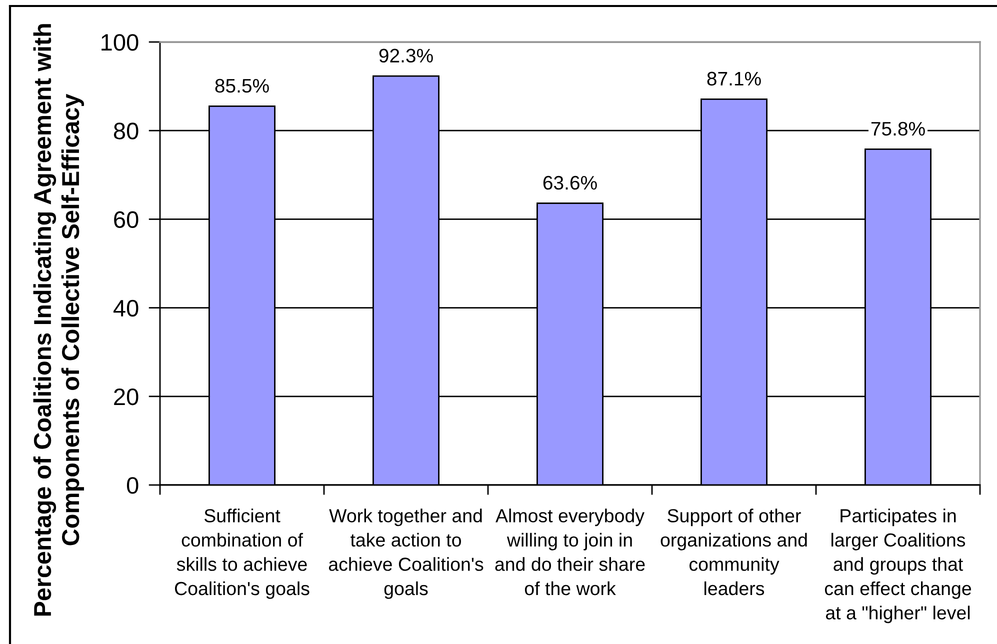 The height and width of the screenshot is (644, 997). Describe the element at coordinates (242, 553) in the screenshot. I see `x-tick-label: Sufficient combination of skills to achieve Coalition's goals` at that location.